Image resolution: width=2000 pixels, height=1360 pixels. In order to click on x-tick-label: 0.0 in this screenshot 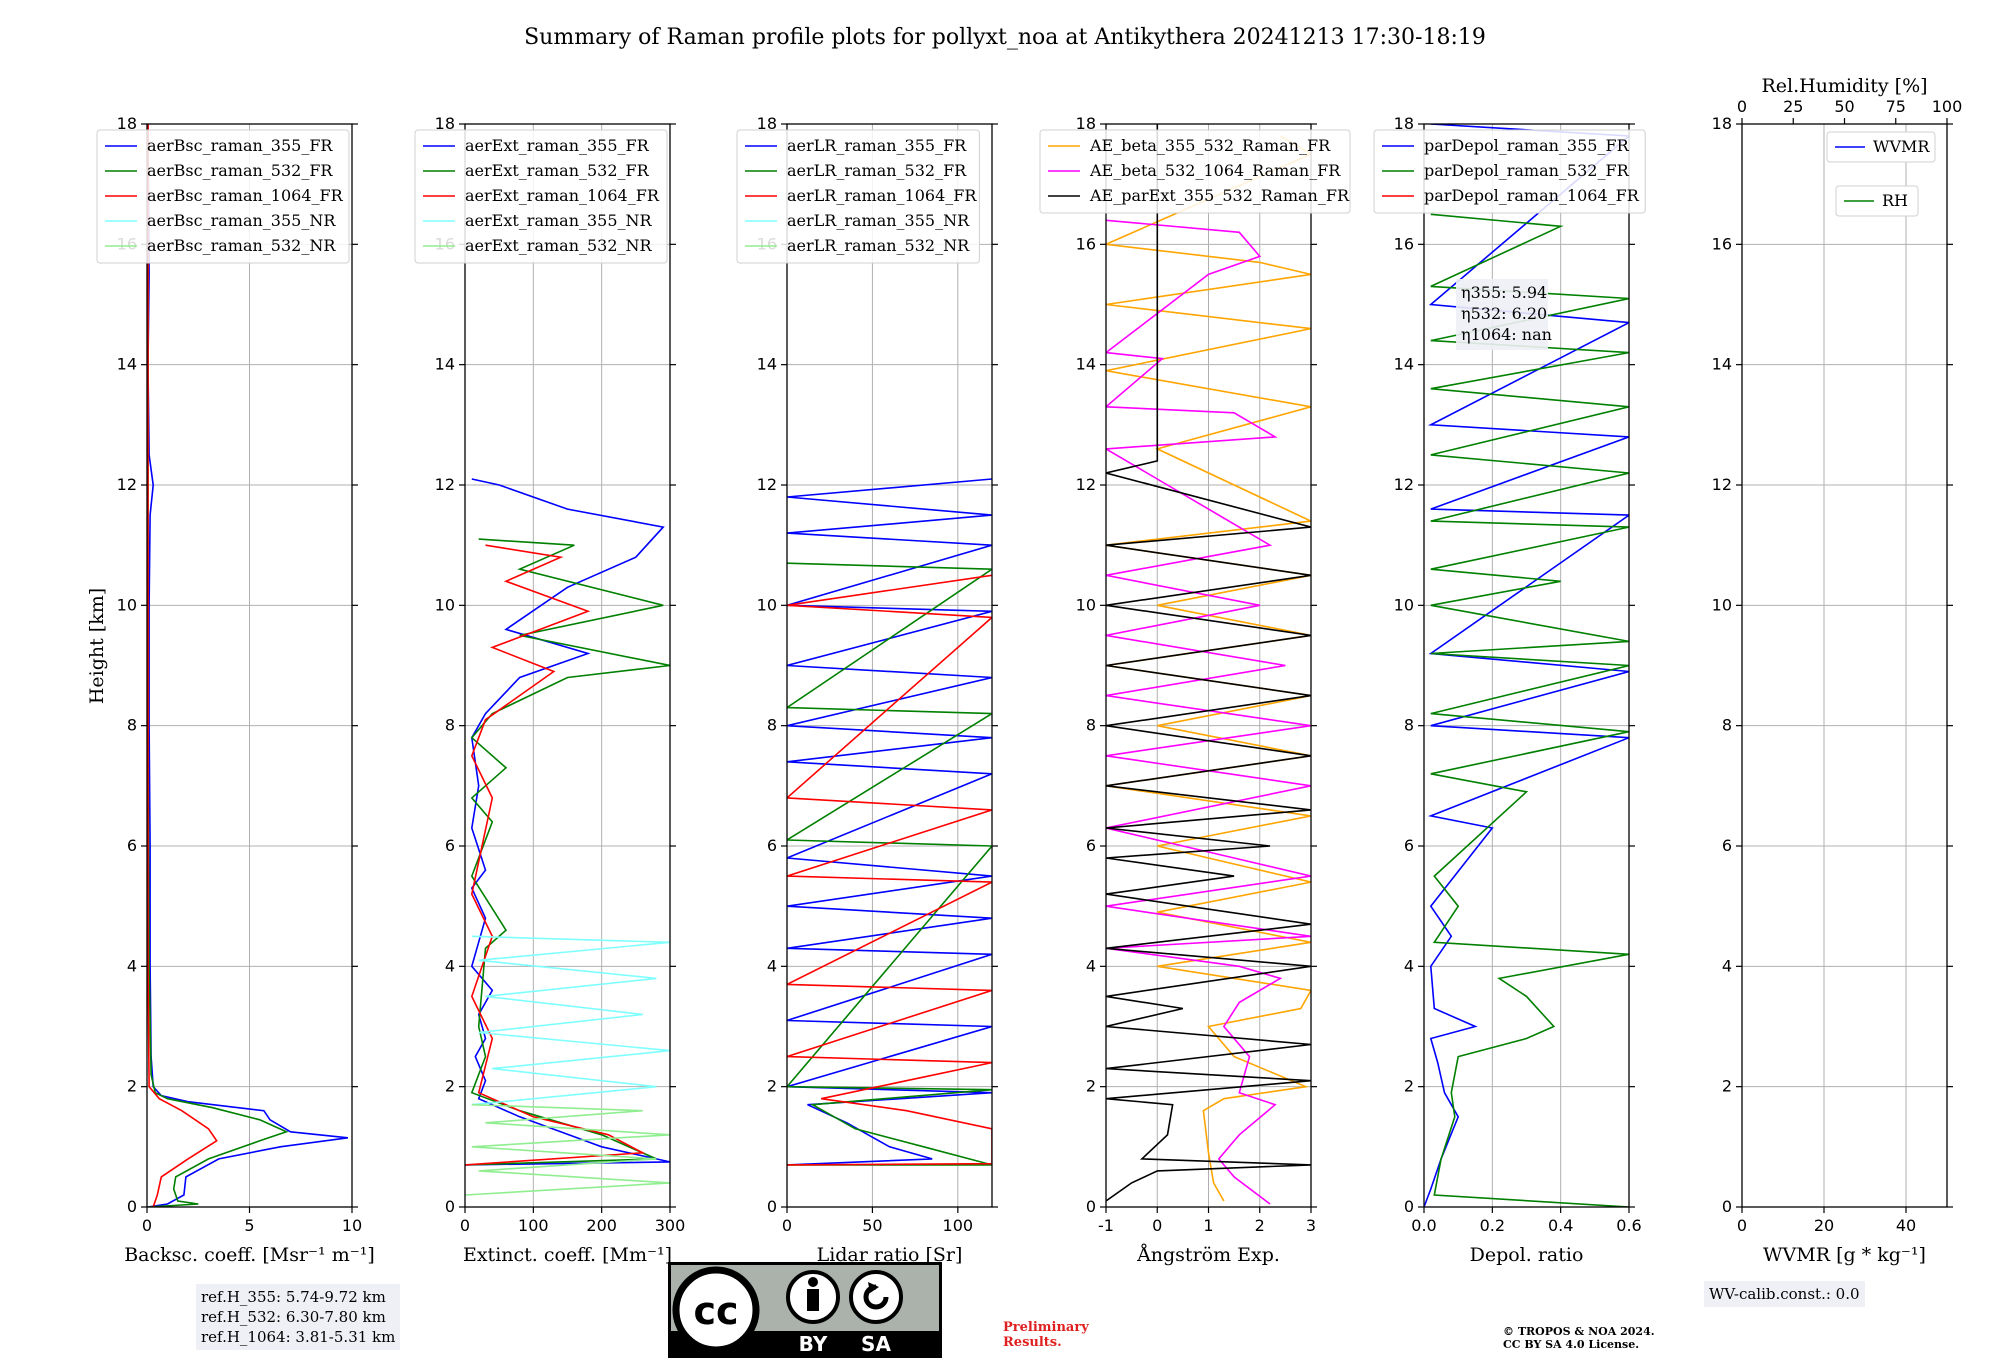, I will do `click(1423, 1225)`.